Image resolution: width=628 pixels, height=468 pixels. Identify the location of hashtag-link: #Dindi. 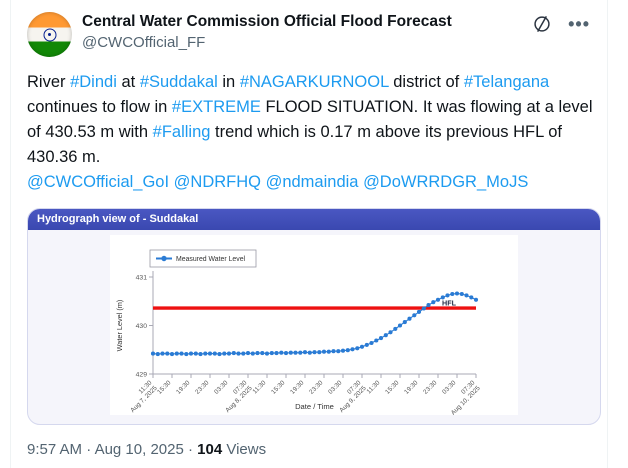
(93, 82).